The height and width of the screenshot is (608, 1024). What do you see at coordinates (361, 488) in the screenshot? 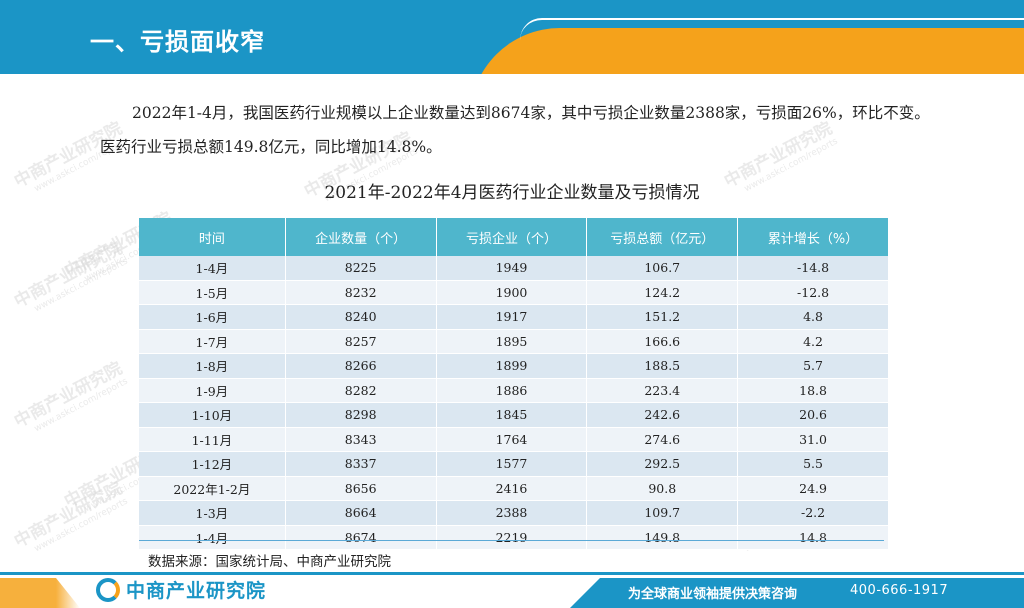
I see `table-cell: 8656` at bounding box center [361, 488].